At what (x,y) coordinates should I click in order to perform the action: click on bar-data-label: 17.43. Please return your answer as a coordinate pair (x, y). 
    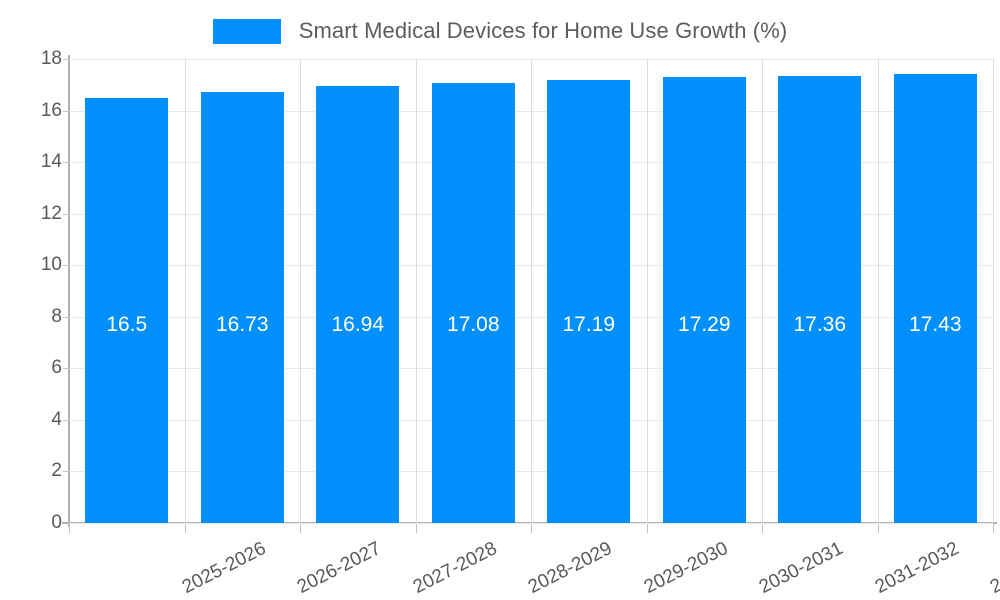
    Looking at the image, I should click on (935, 325).